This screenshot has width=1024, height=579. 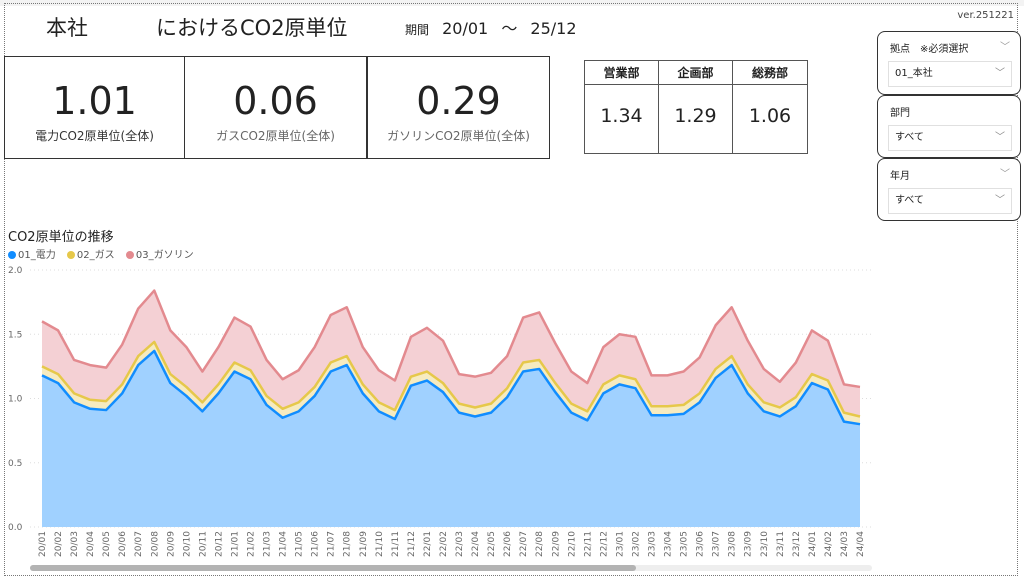 I want to click on slicer-year-month: 年月 ﹀ すべて ﹀, so click(x=949, y=189).